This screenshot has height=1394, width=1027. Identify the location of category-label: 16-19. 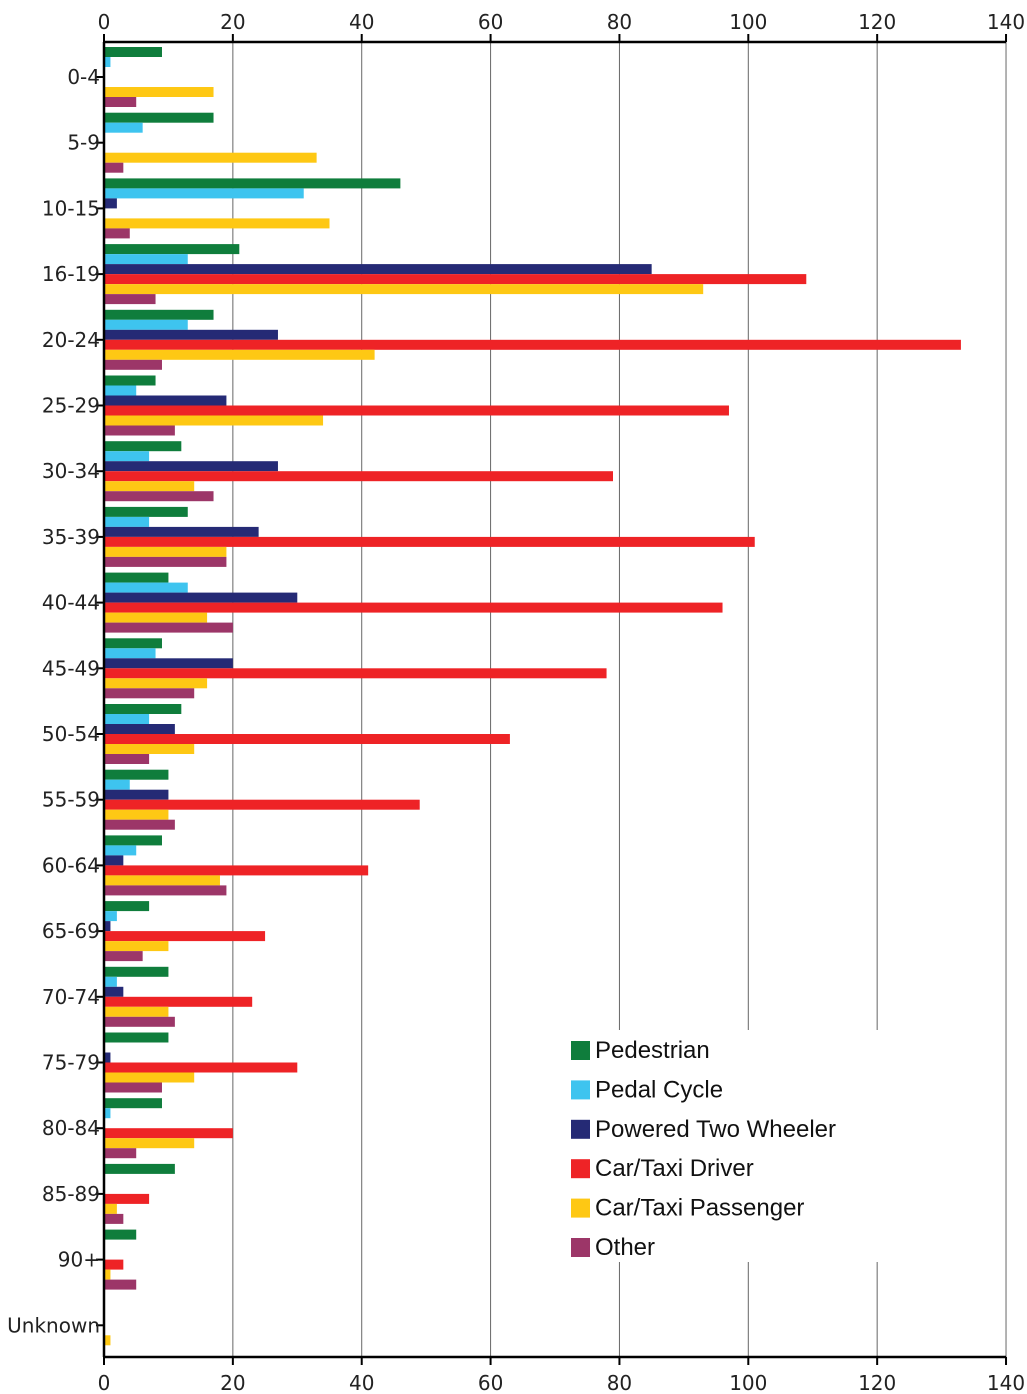
(71, 274).